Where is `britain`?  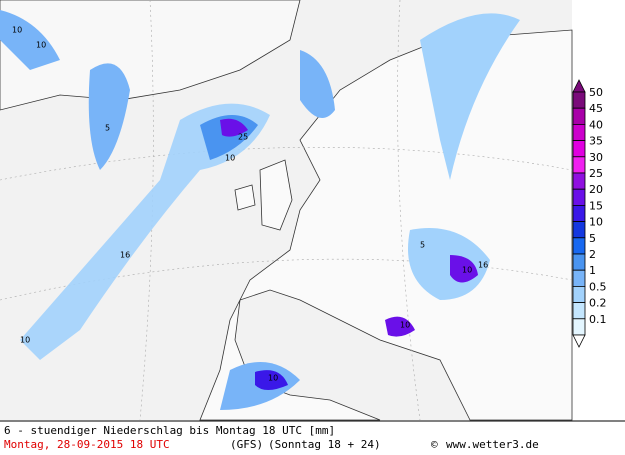 britain is located at coordinates (276, 195).